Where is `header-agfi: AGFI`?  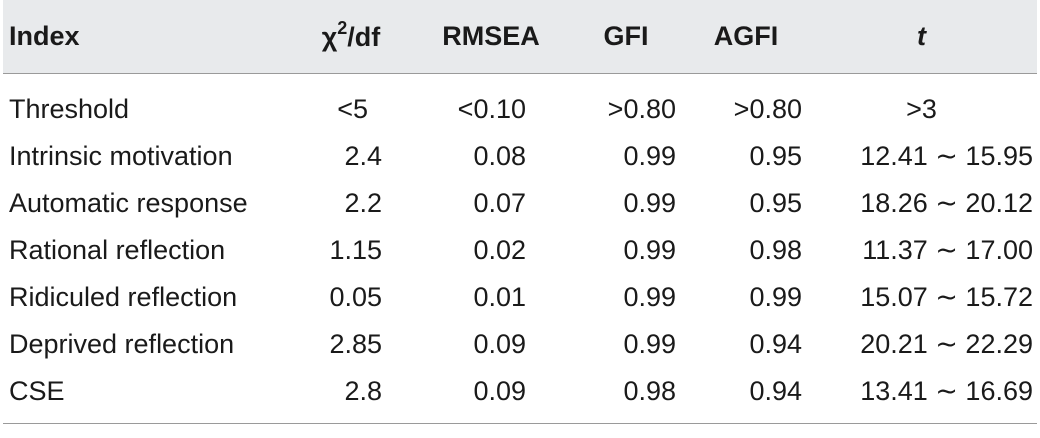
header-agfi: AGFI is located at coordinates (746, 37).